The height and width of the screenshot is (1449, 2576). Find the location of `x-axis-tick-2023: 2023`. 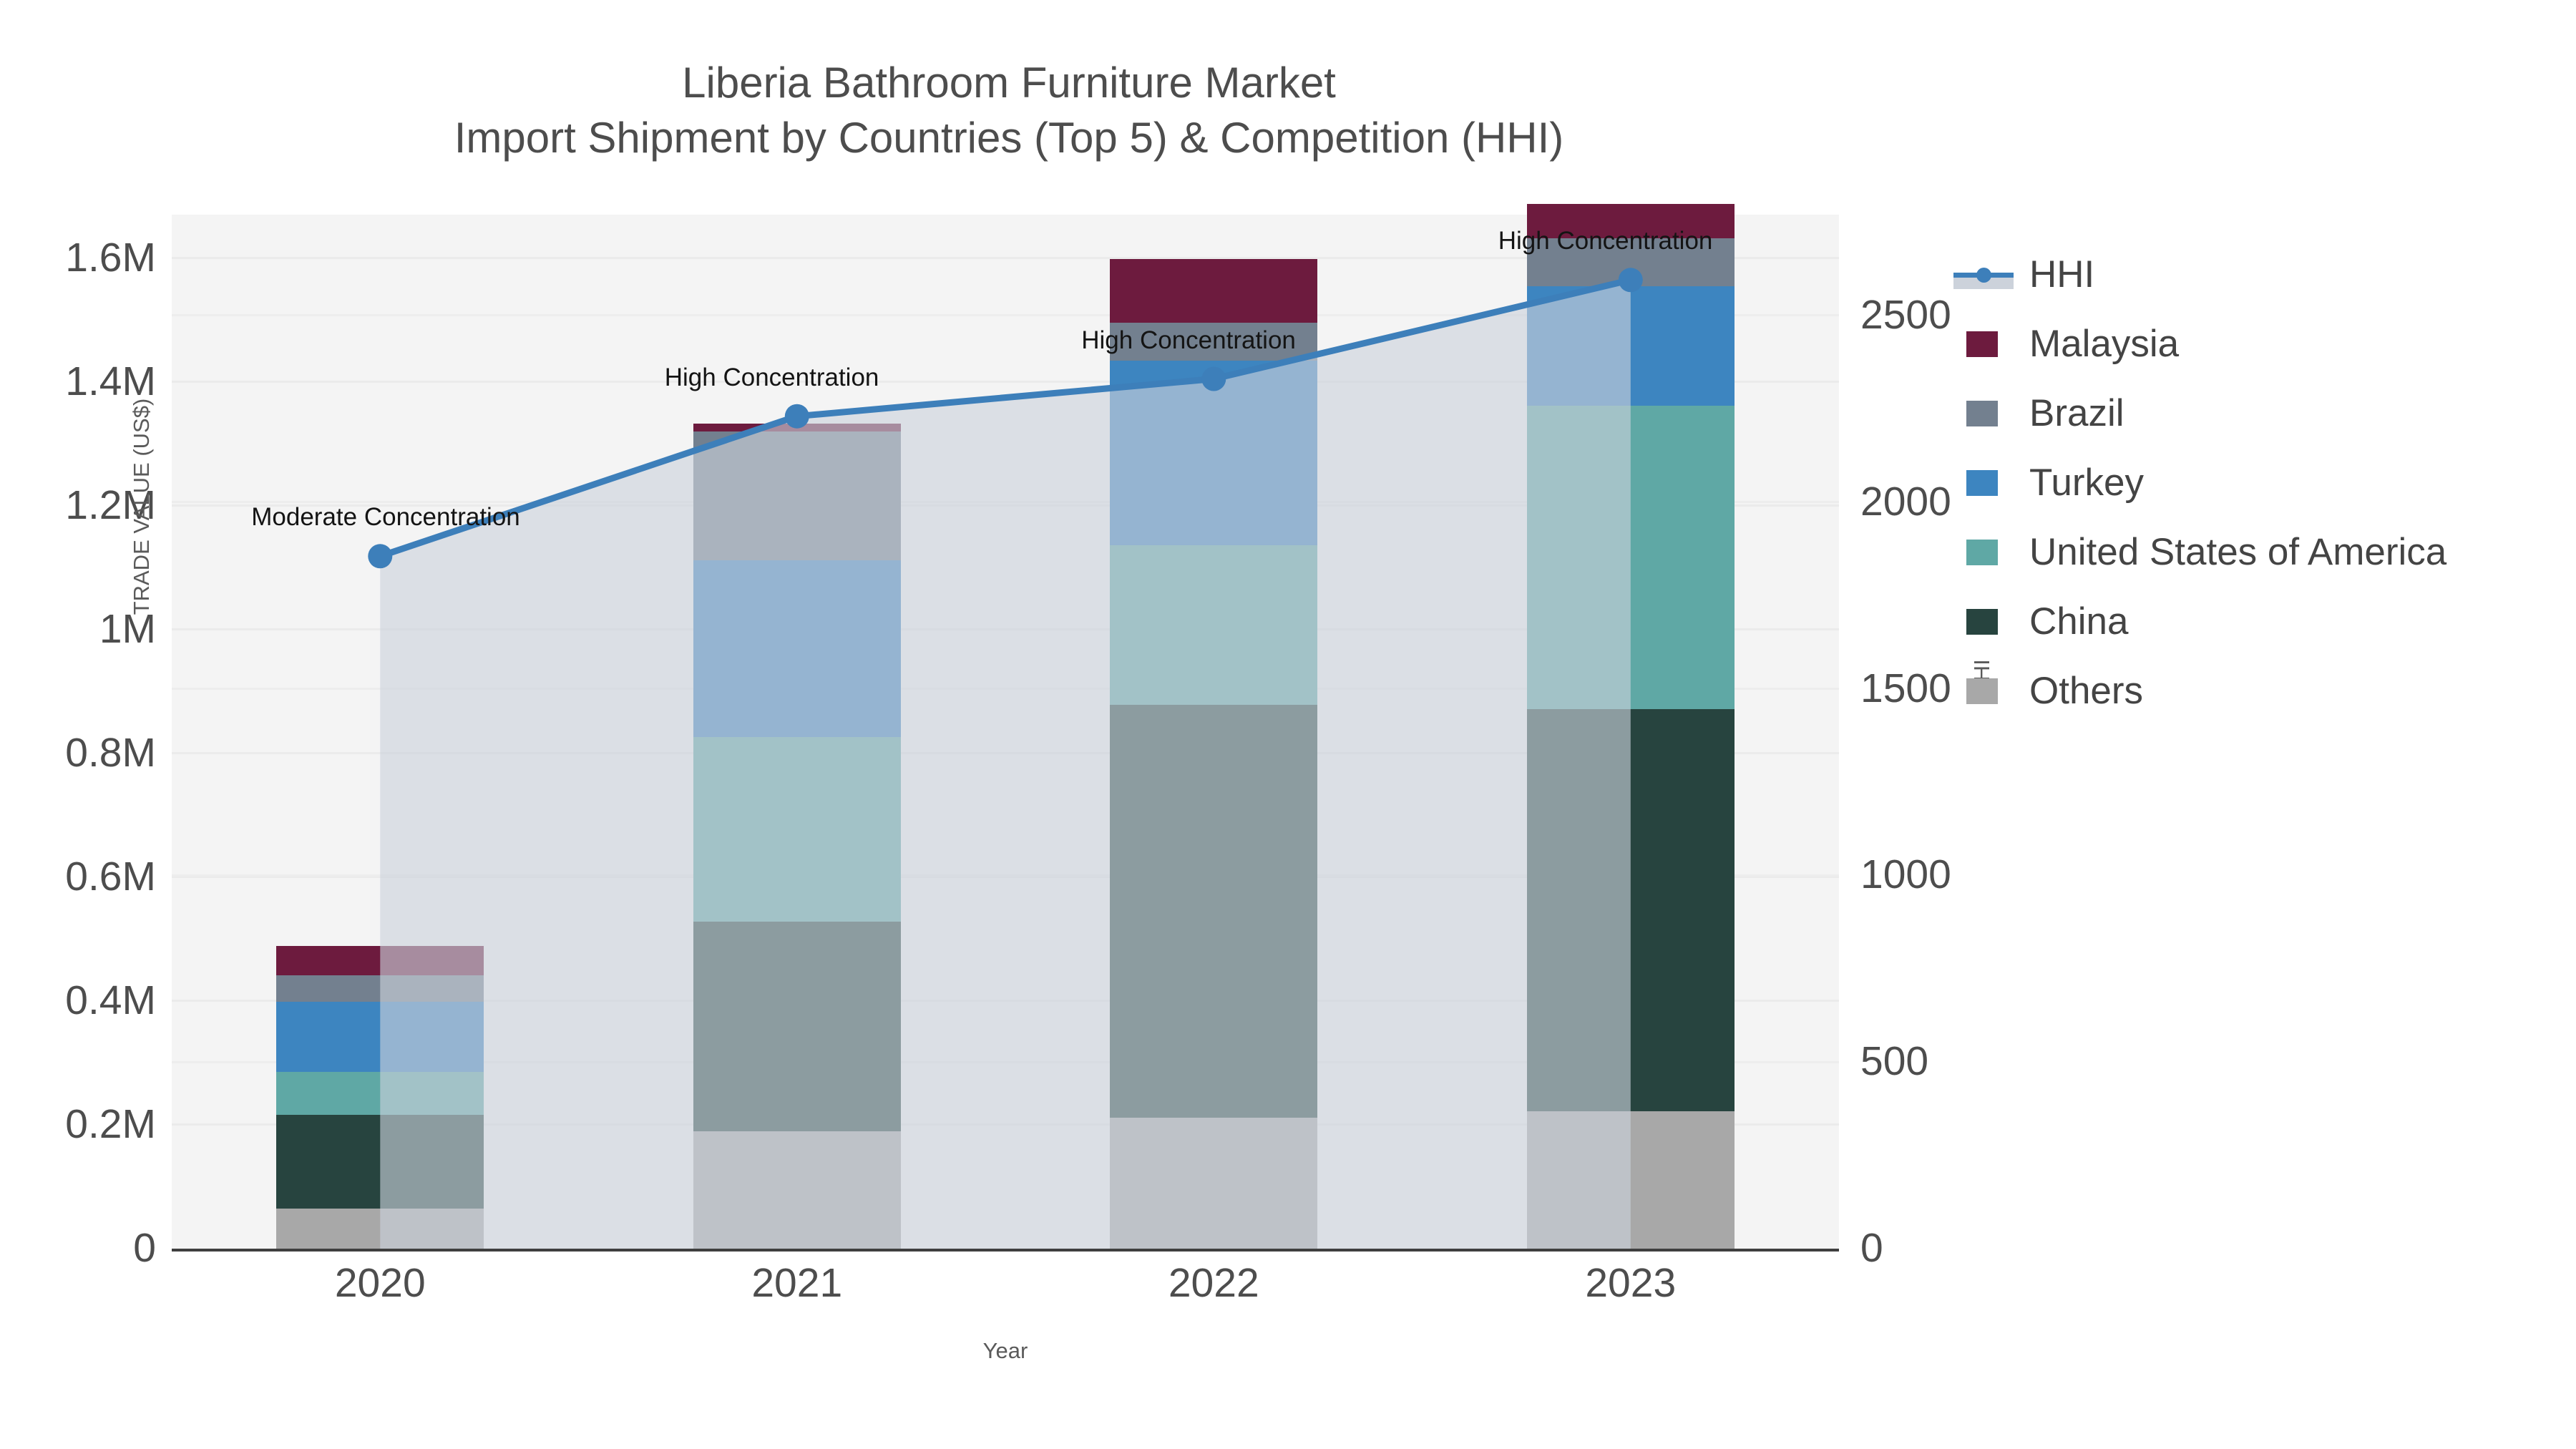

x-axis-tick-2023: 2023 is located at coordinates (1631, 1283).